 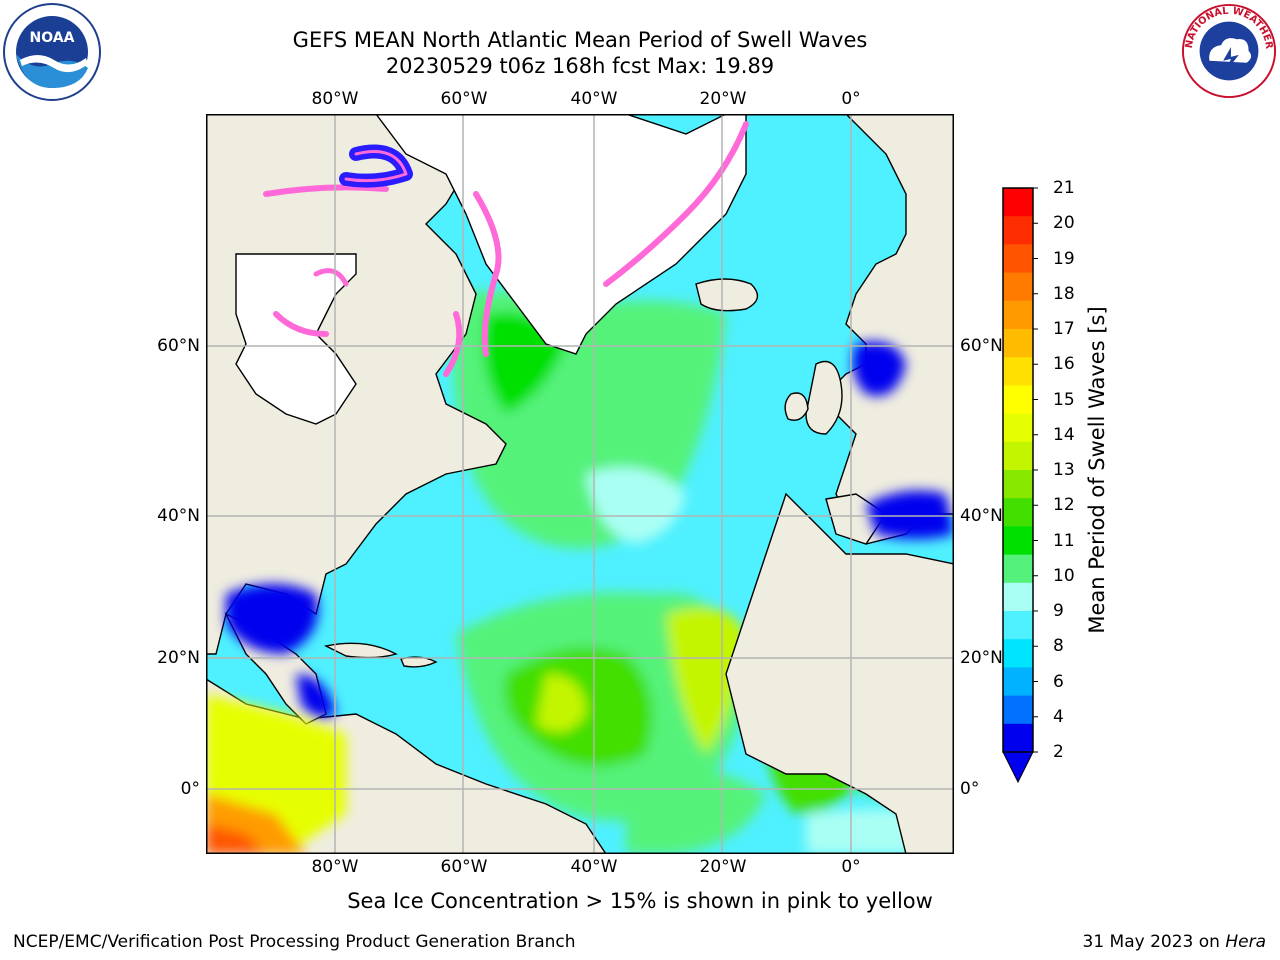 I want to click on lon-tick-bottom: 0°, so click(x=851, y=867).